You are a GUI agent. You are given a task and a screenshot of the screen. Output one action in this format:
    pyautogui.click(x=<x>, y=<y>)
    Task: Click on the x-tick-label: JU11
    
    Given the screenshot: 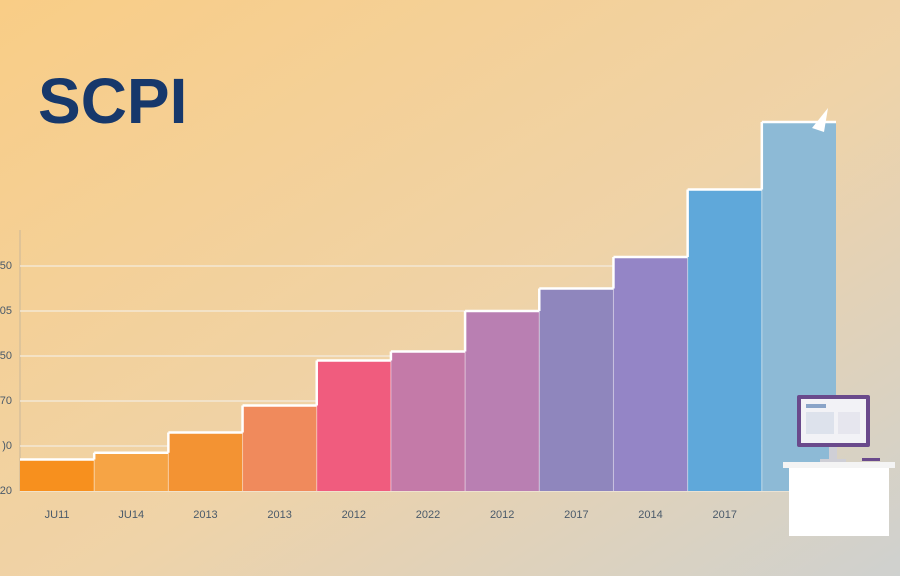 What is the action you would take?
    pyautogui.click(x=57, y=515)
    